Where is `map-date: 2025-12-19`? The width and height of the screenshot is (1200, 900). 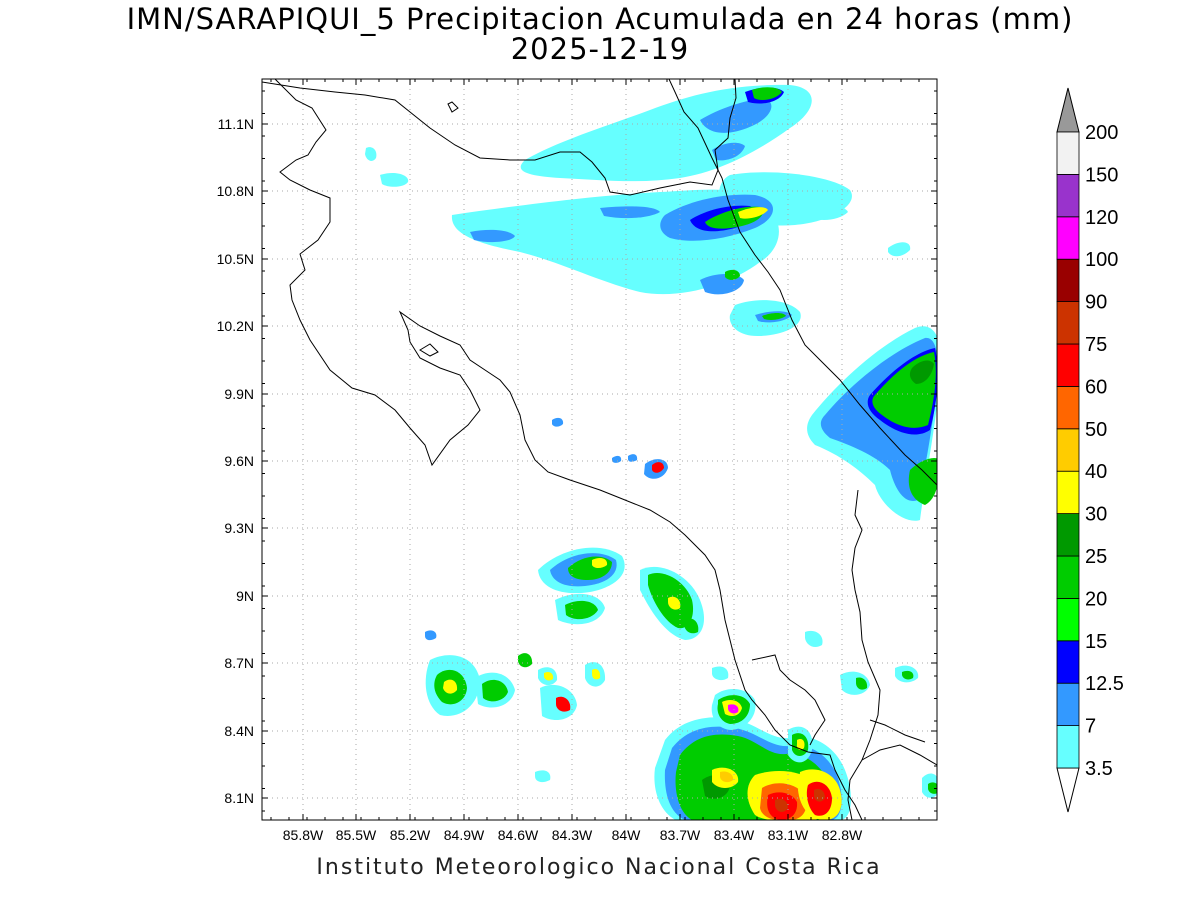
map-date: 2025-12-19 is located at coordinates (600, 49).